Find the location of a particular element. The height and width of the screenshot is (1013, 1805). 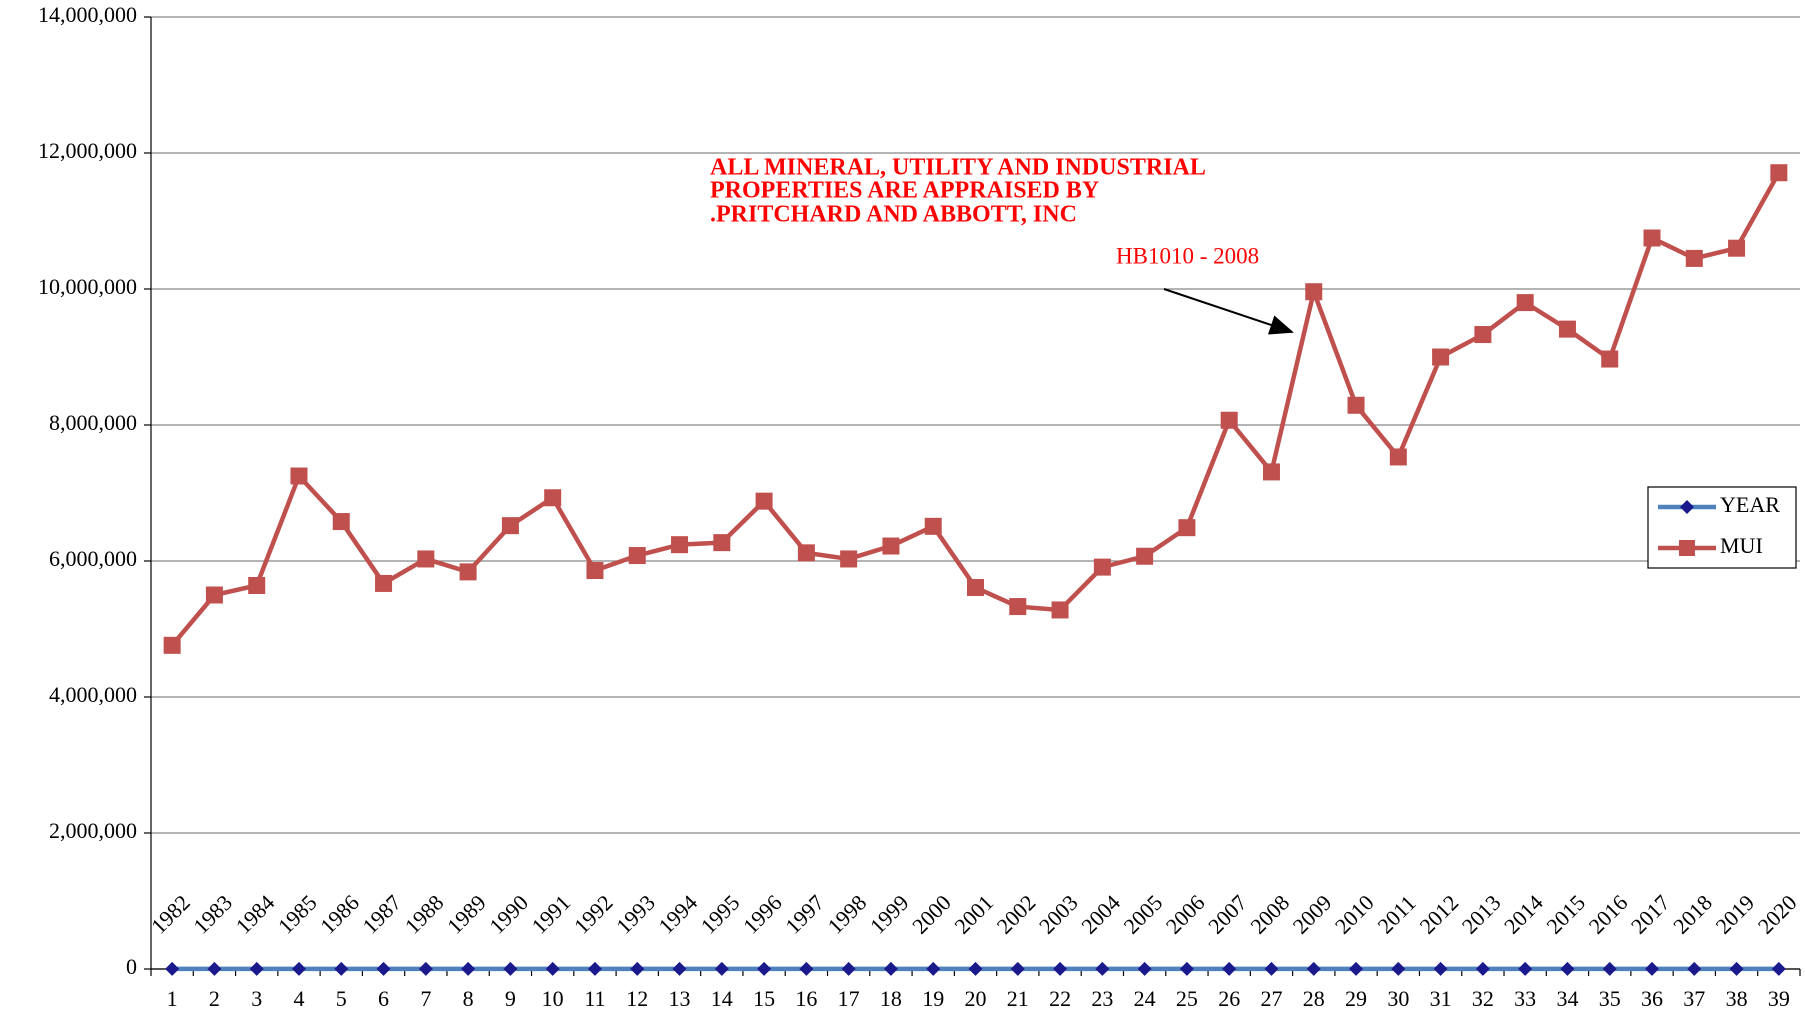

x-tick-label: 2 is located at coordinates (214, 998).